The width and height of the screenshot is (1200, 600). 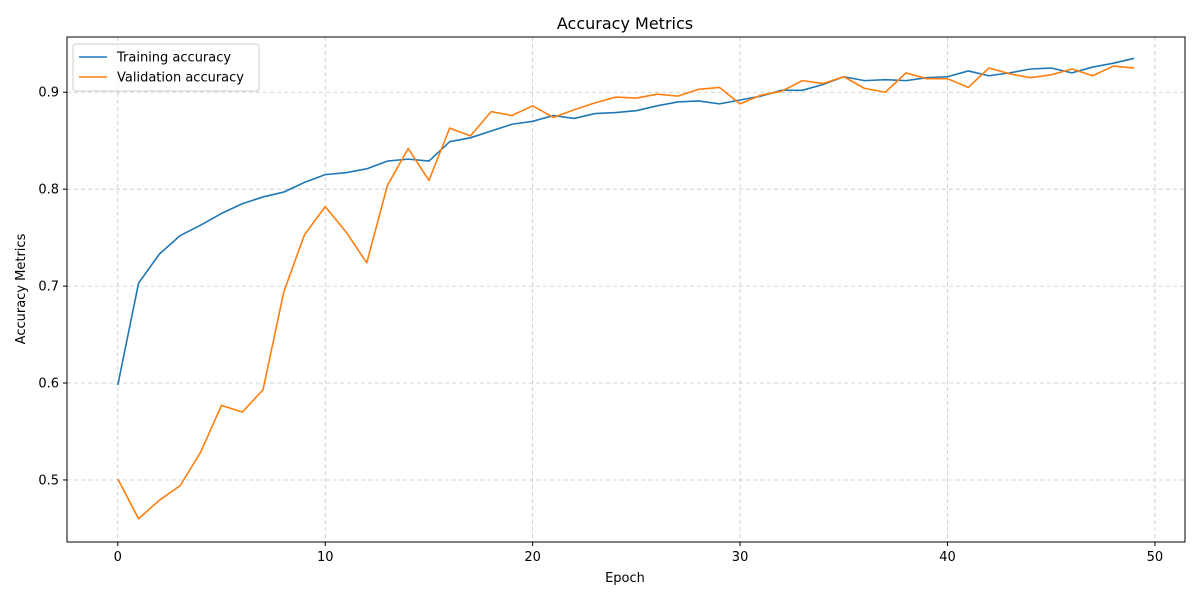 What do you see at coordinates (625, 578) in the screenshot?
I see `x-axis-label: Epoch` at bounding box center [625, 578].